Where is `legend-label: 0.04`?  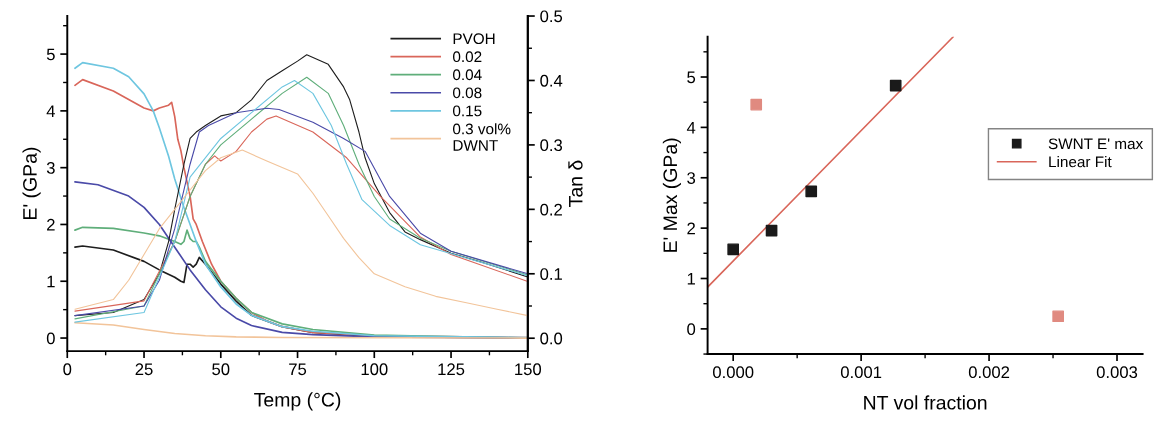 legend-label: 0.04 is located at coordinates (467, 75).